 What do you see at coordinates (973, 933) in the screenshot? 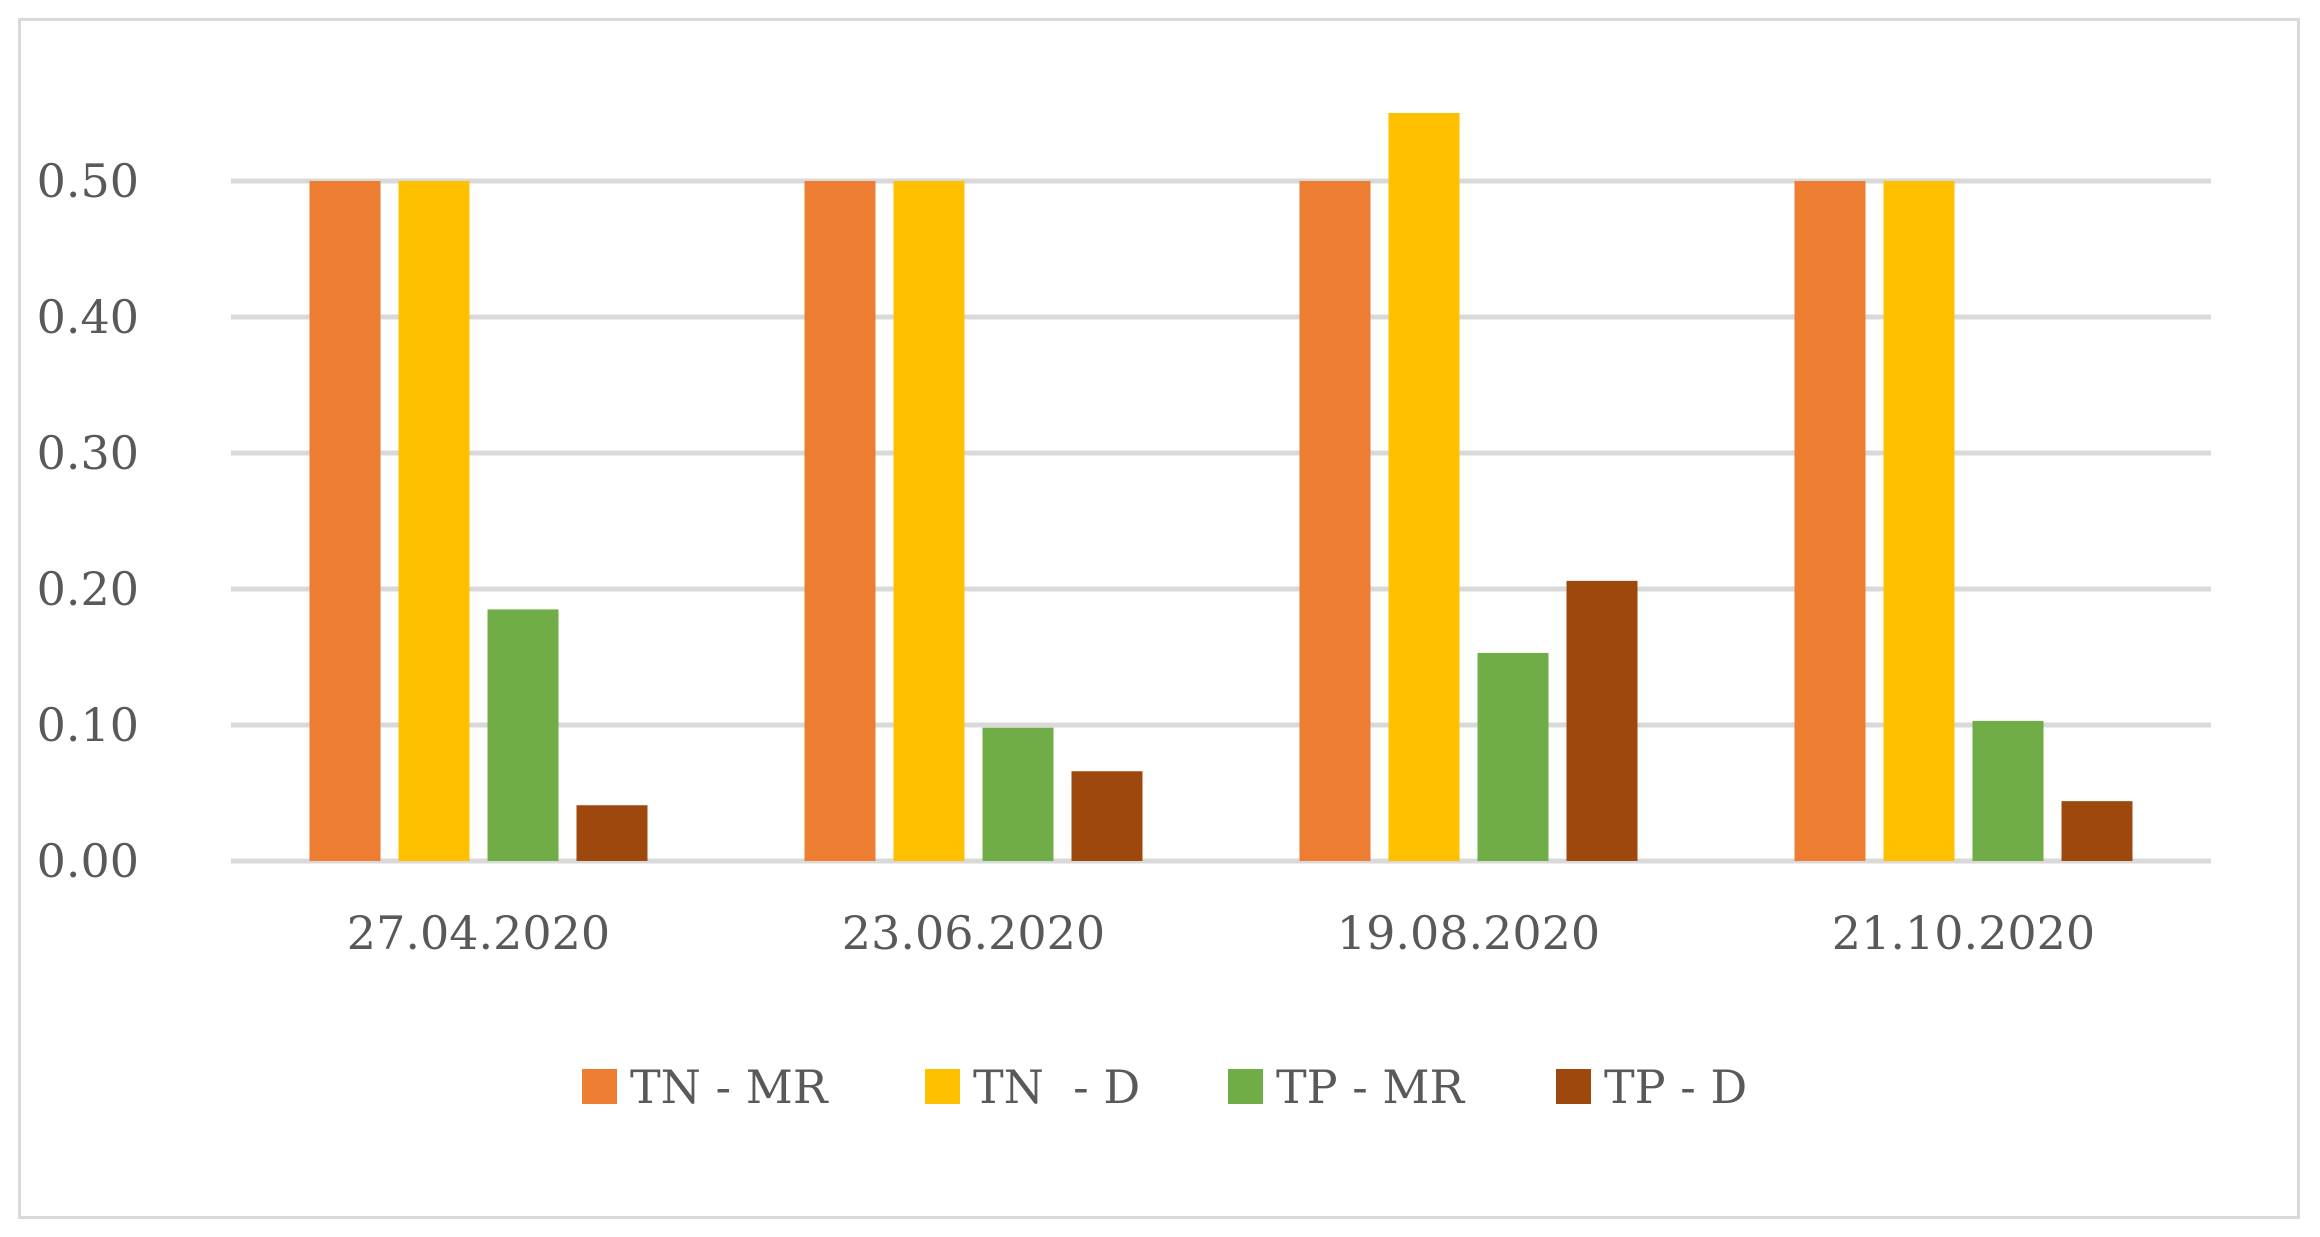
I see `x-category-label: 23.06.2020` at bounding box center [973, 933].